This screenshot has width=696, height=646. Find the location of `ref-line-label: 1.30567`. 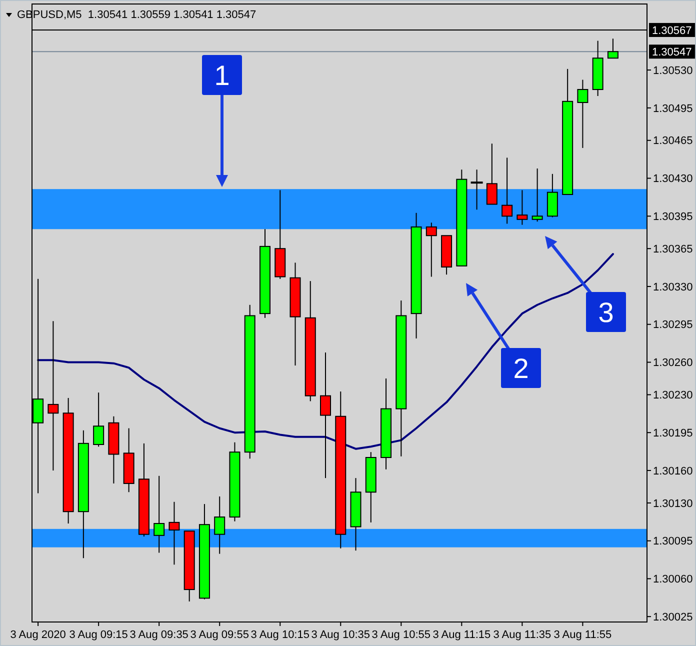

ref-line-label: 1.30567 is located at coordinates (672, 30).